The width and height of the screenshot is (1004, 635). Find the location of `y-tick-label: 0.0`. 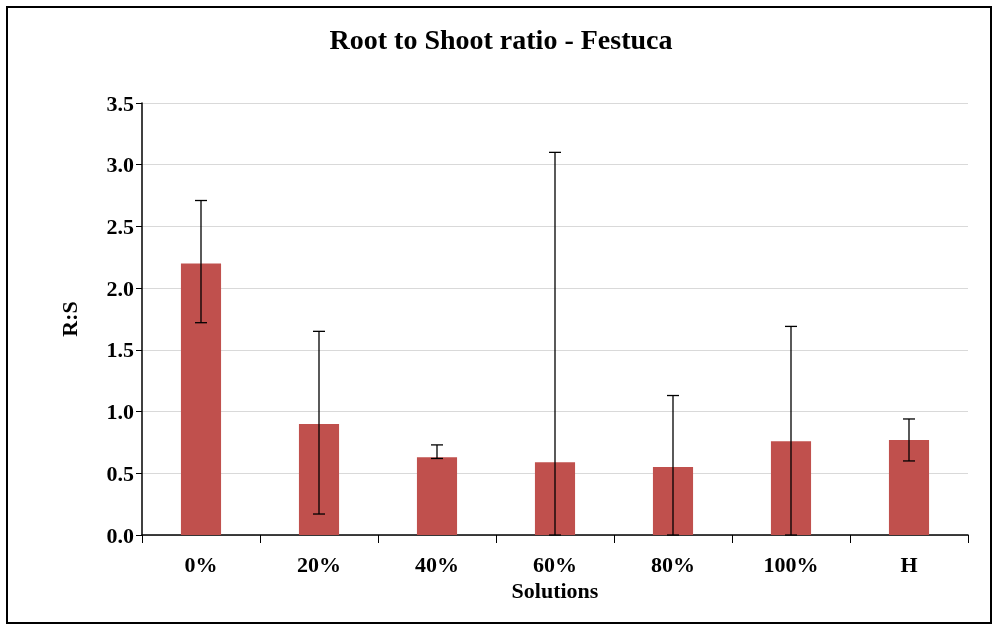

y-tick-label: 0.0 is located at coordinates (120, 535).